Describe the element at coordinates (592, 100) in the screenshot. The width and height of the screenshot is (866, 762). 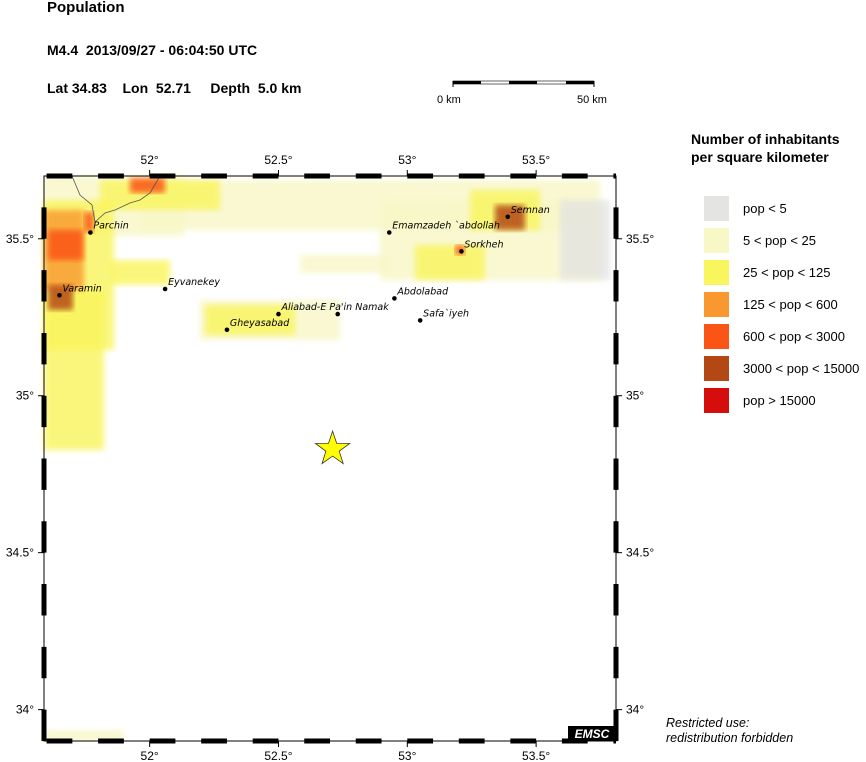
I see `scale-end-label: 50 km` at that location.